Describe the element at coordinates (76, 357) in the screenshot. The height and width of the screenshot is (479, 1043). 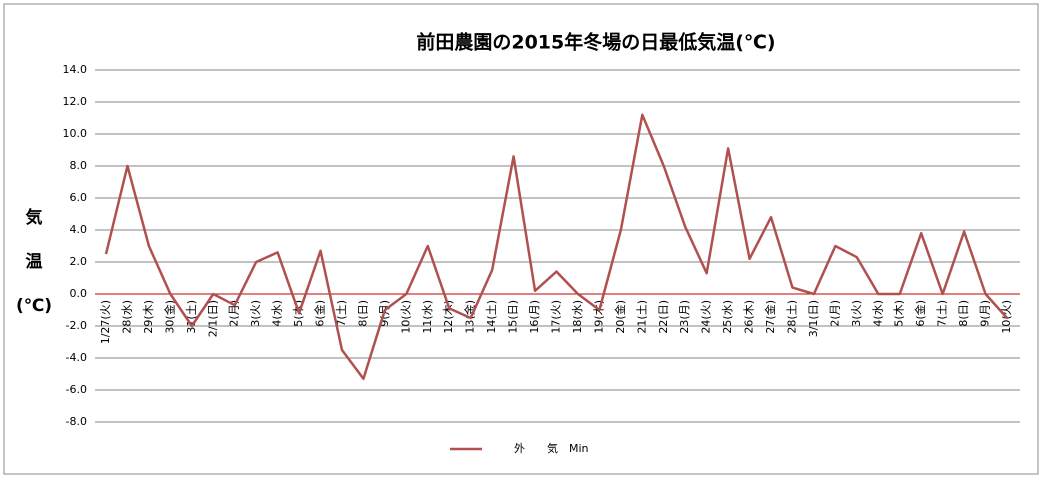
I see `y-tick-label: -4.0` at that location.